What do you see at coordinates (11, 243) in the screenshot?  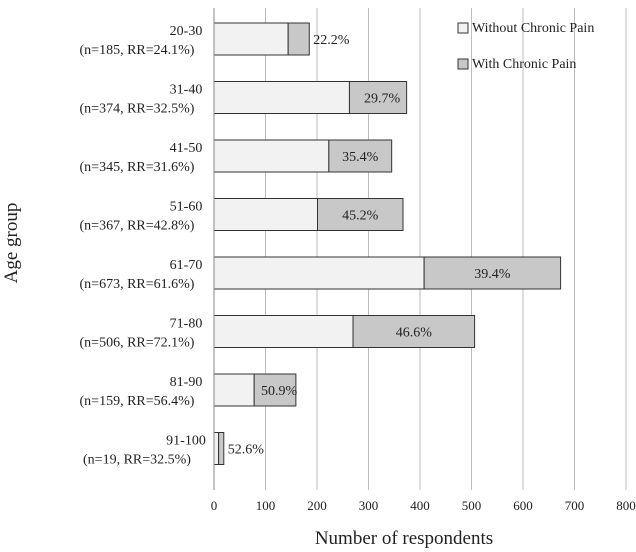 I see `y-axis-title: Age group` at bounding box center [11, 243].